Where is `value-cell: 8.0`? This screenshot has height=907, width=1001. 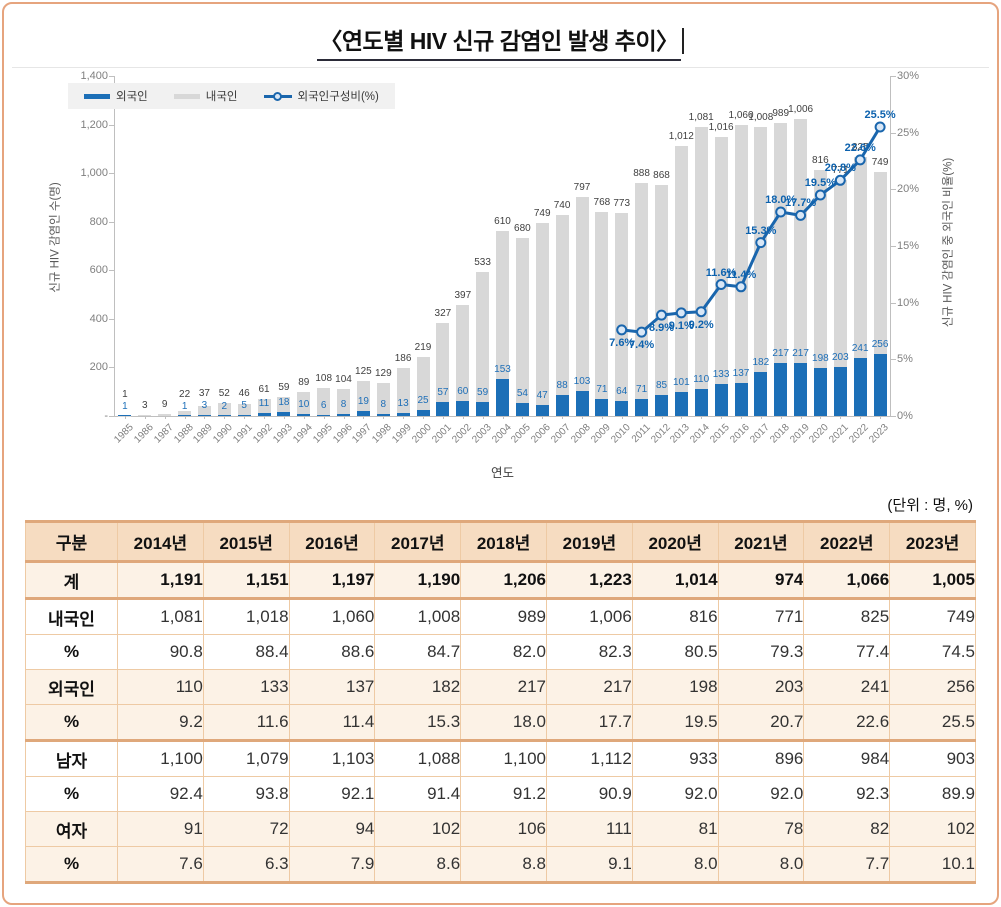 value-cell: 8.0 is located at coordinates (675, 864).